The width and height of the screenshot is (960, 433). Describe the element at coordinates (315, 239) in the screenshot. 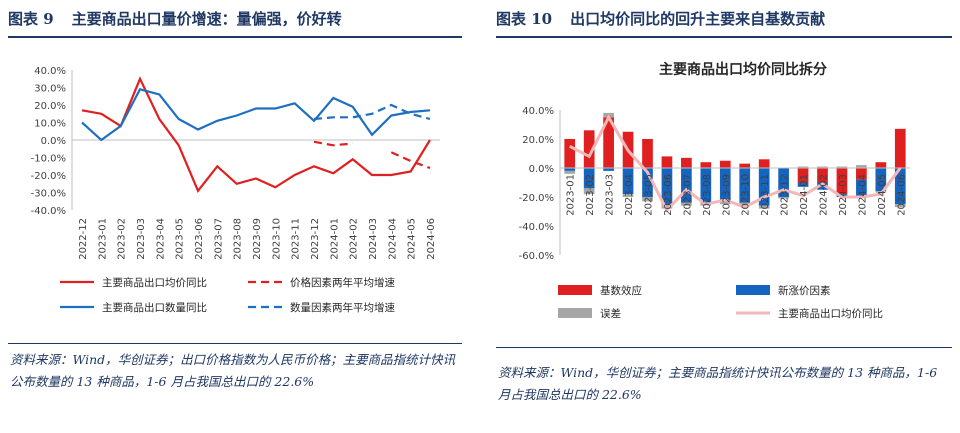

I see `left-x-tick-label: 2023-12` at that location.